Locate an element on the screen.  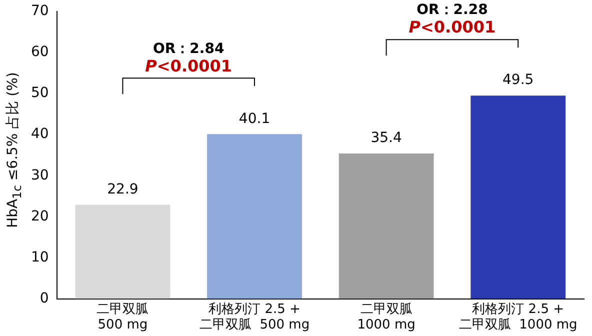
x-tick-label: 二甲双胍 500 mg is located at coordinates (122, 317).